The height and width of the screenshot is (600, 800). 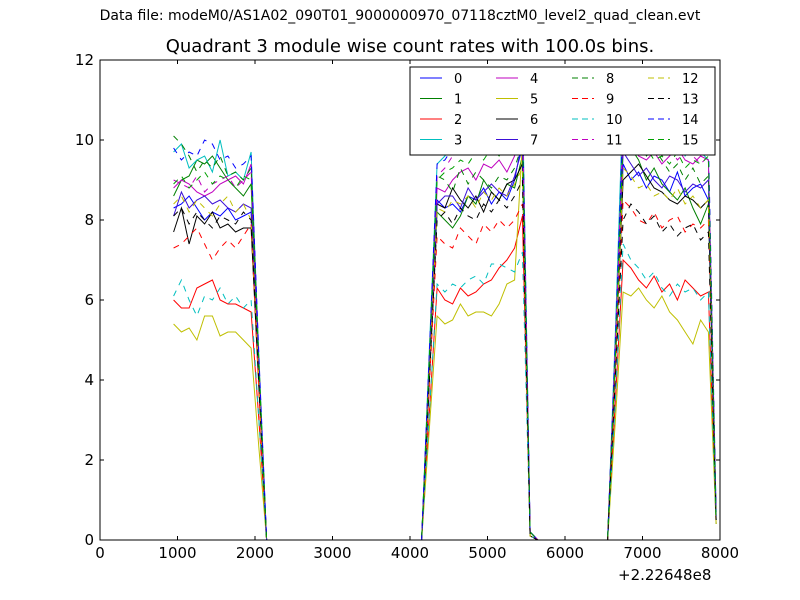 I want to click on x-tick-label: 0, so click(x=100, y=553).